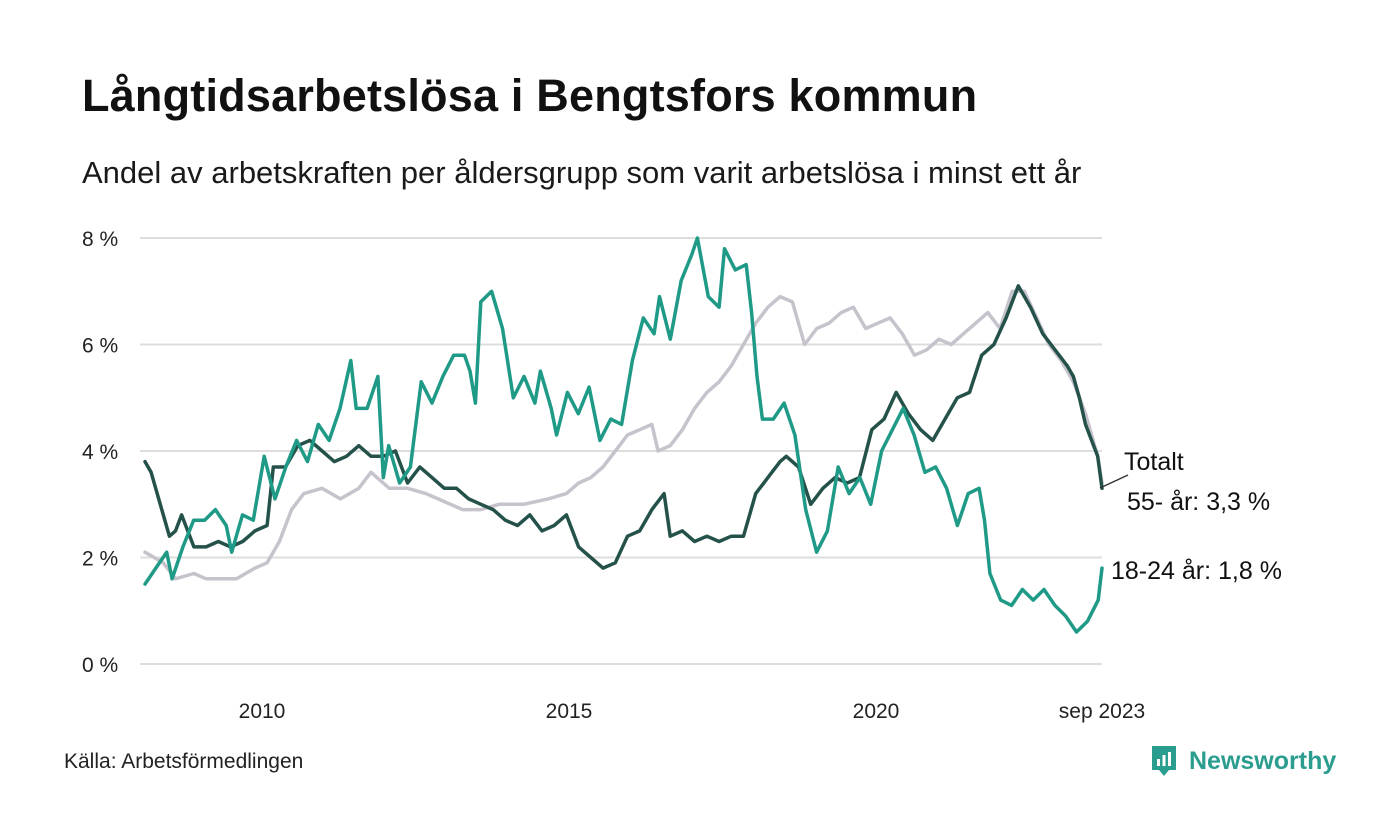 This screenshot has height=840, width=1400. Describe the element at coordinates (100, 665) in the screenshot. I see `y-tick-label: 0 %` at that location.